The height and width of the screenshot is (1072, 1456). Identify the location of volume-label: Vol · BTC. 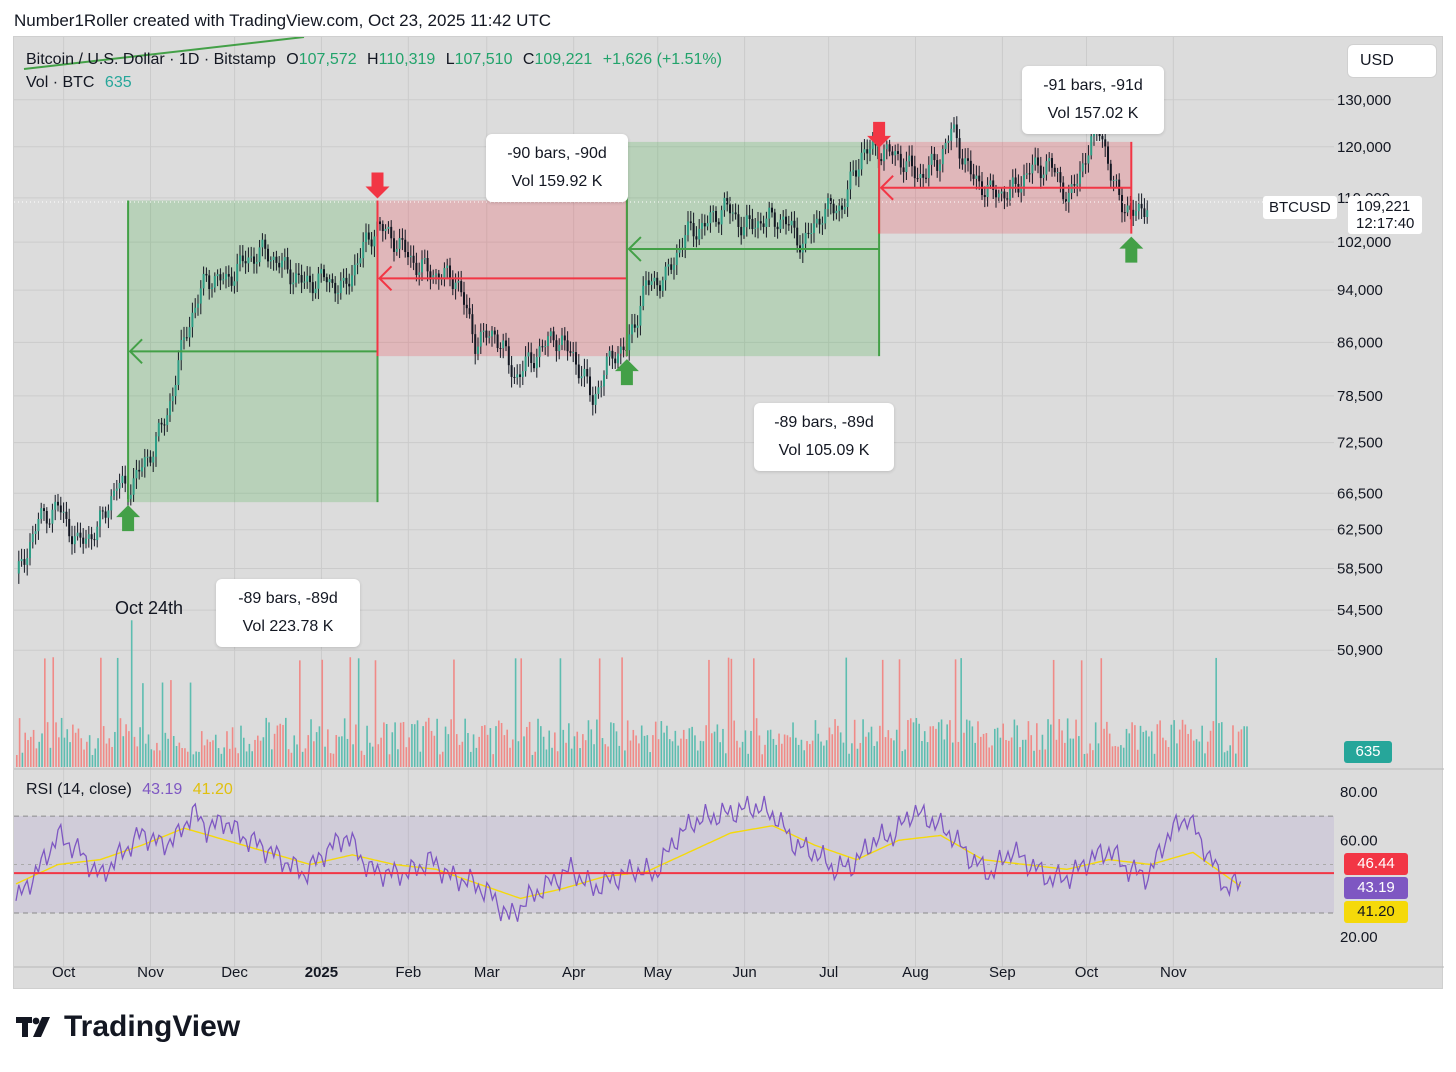
(60, 82).